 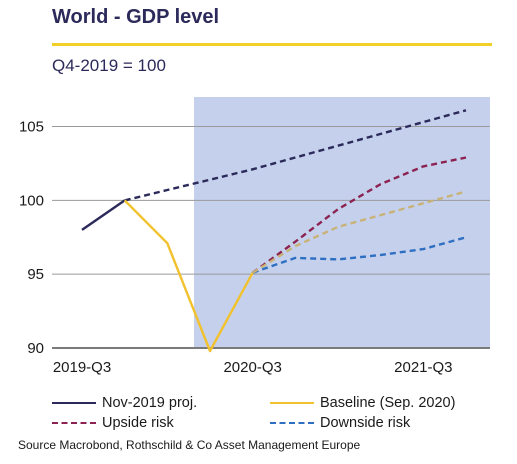 What do you see at coordinates (423, 367) in the screenshot?
I see `x-tick-label: 2021-Q3` at bounding box center [423, 367].